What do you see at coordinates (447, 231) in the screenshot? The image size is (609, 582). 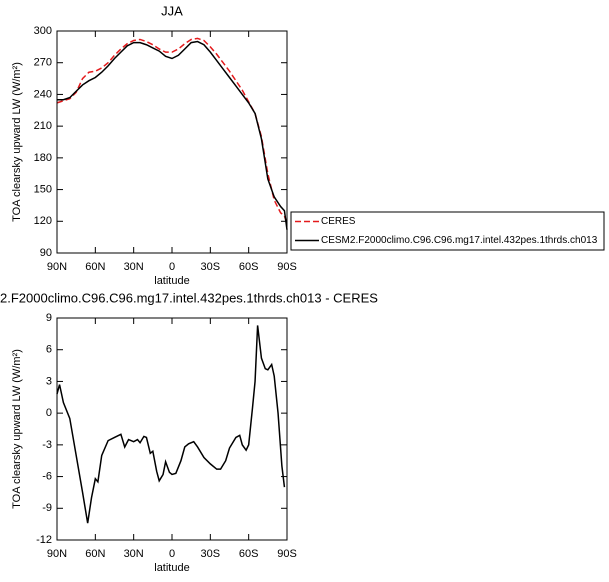 I see `legend-box` at bounding box center [447, 231].